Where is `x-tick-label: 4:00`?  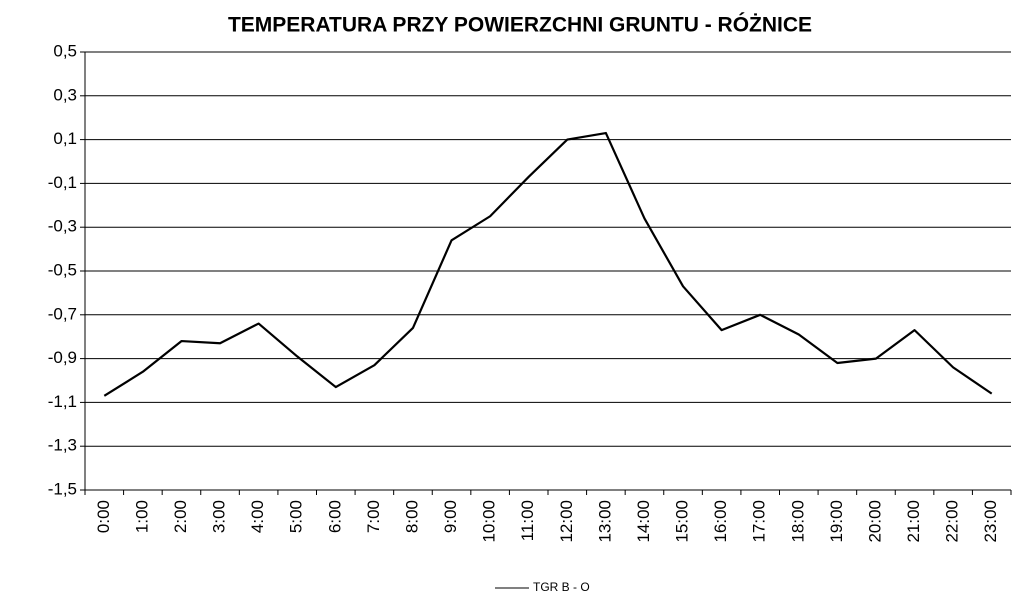 x-tick-label: 4:00 is located at coordinates (257, 516).